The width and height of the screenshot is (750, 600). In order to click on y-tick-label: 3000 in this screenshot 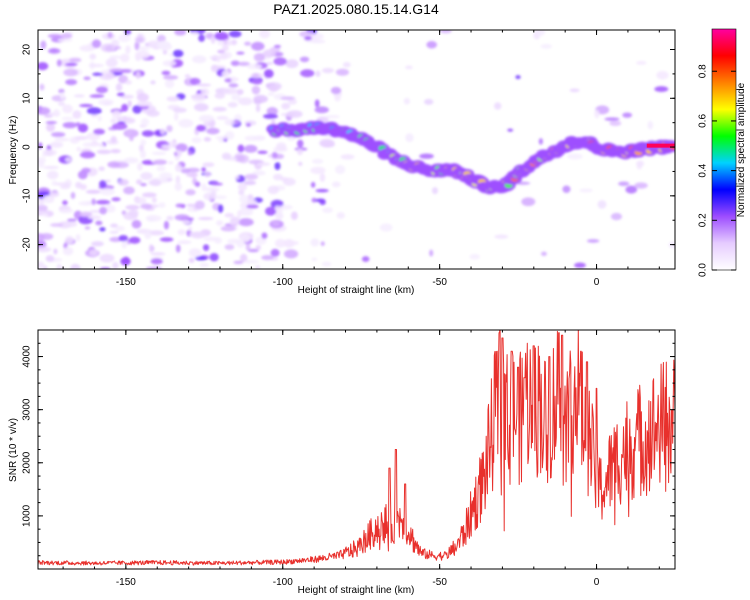, I will do `click(27, 409)`.